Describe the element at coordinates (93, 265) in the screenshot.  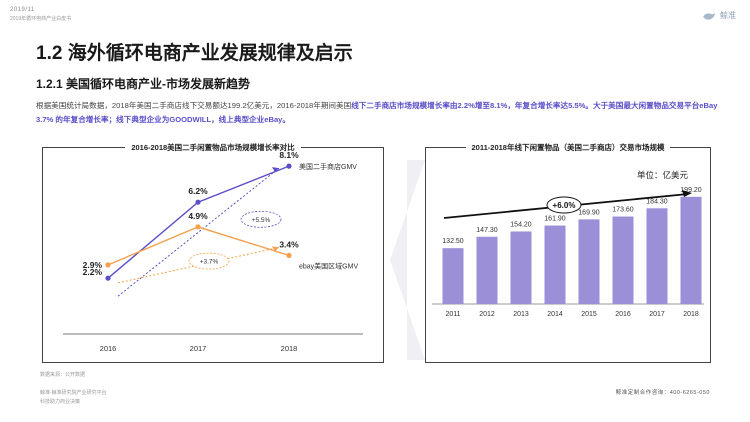
I see `data-label: 2.9%` at that location.